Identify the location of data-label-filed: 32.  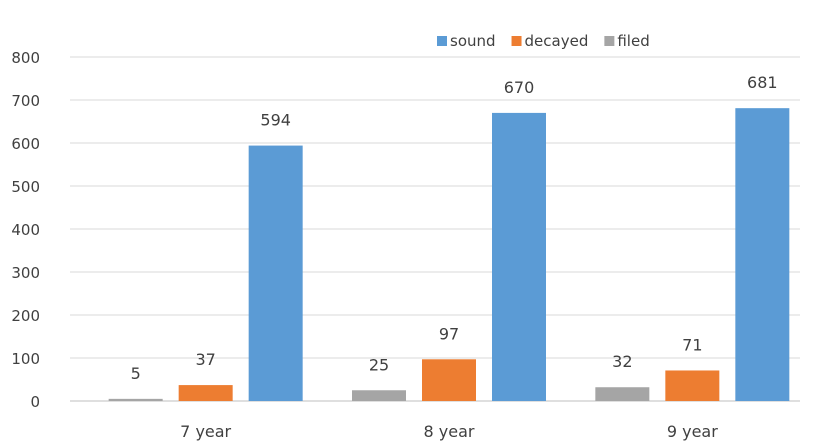
(622, 361).